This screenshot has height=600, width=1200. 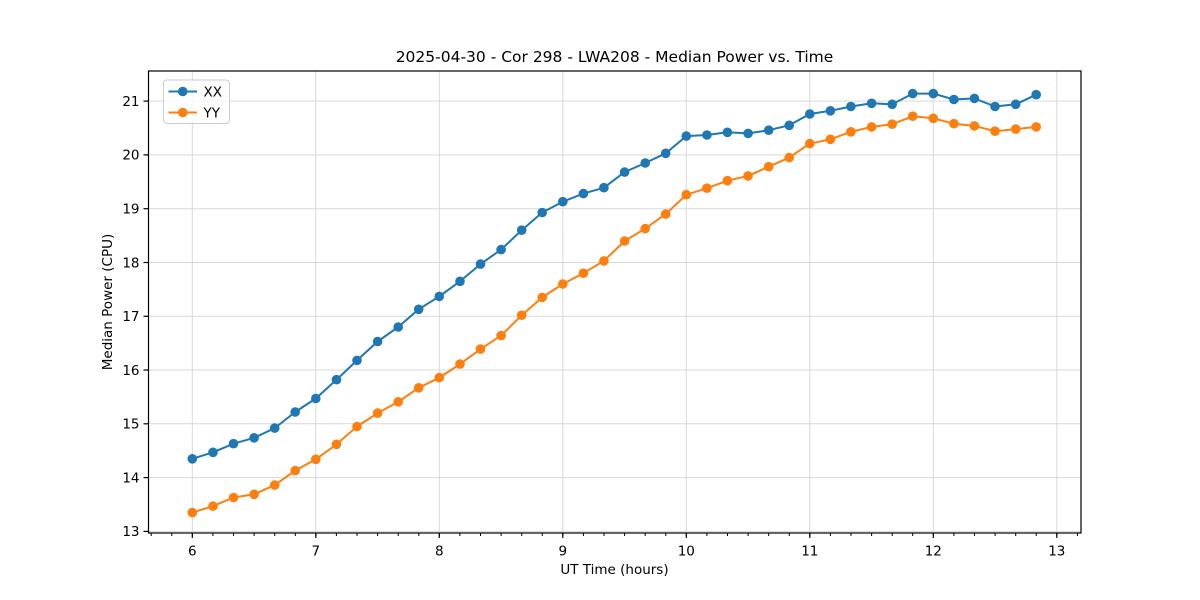 What do you see at coordinates (182, 91) in the screenshot?
I see `legend-marker-XX` at bounding box center [182, 91].